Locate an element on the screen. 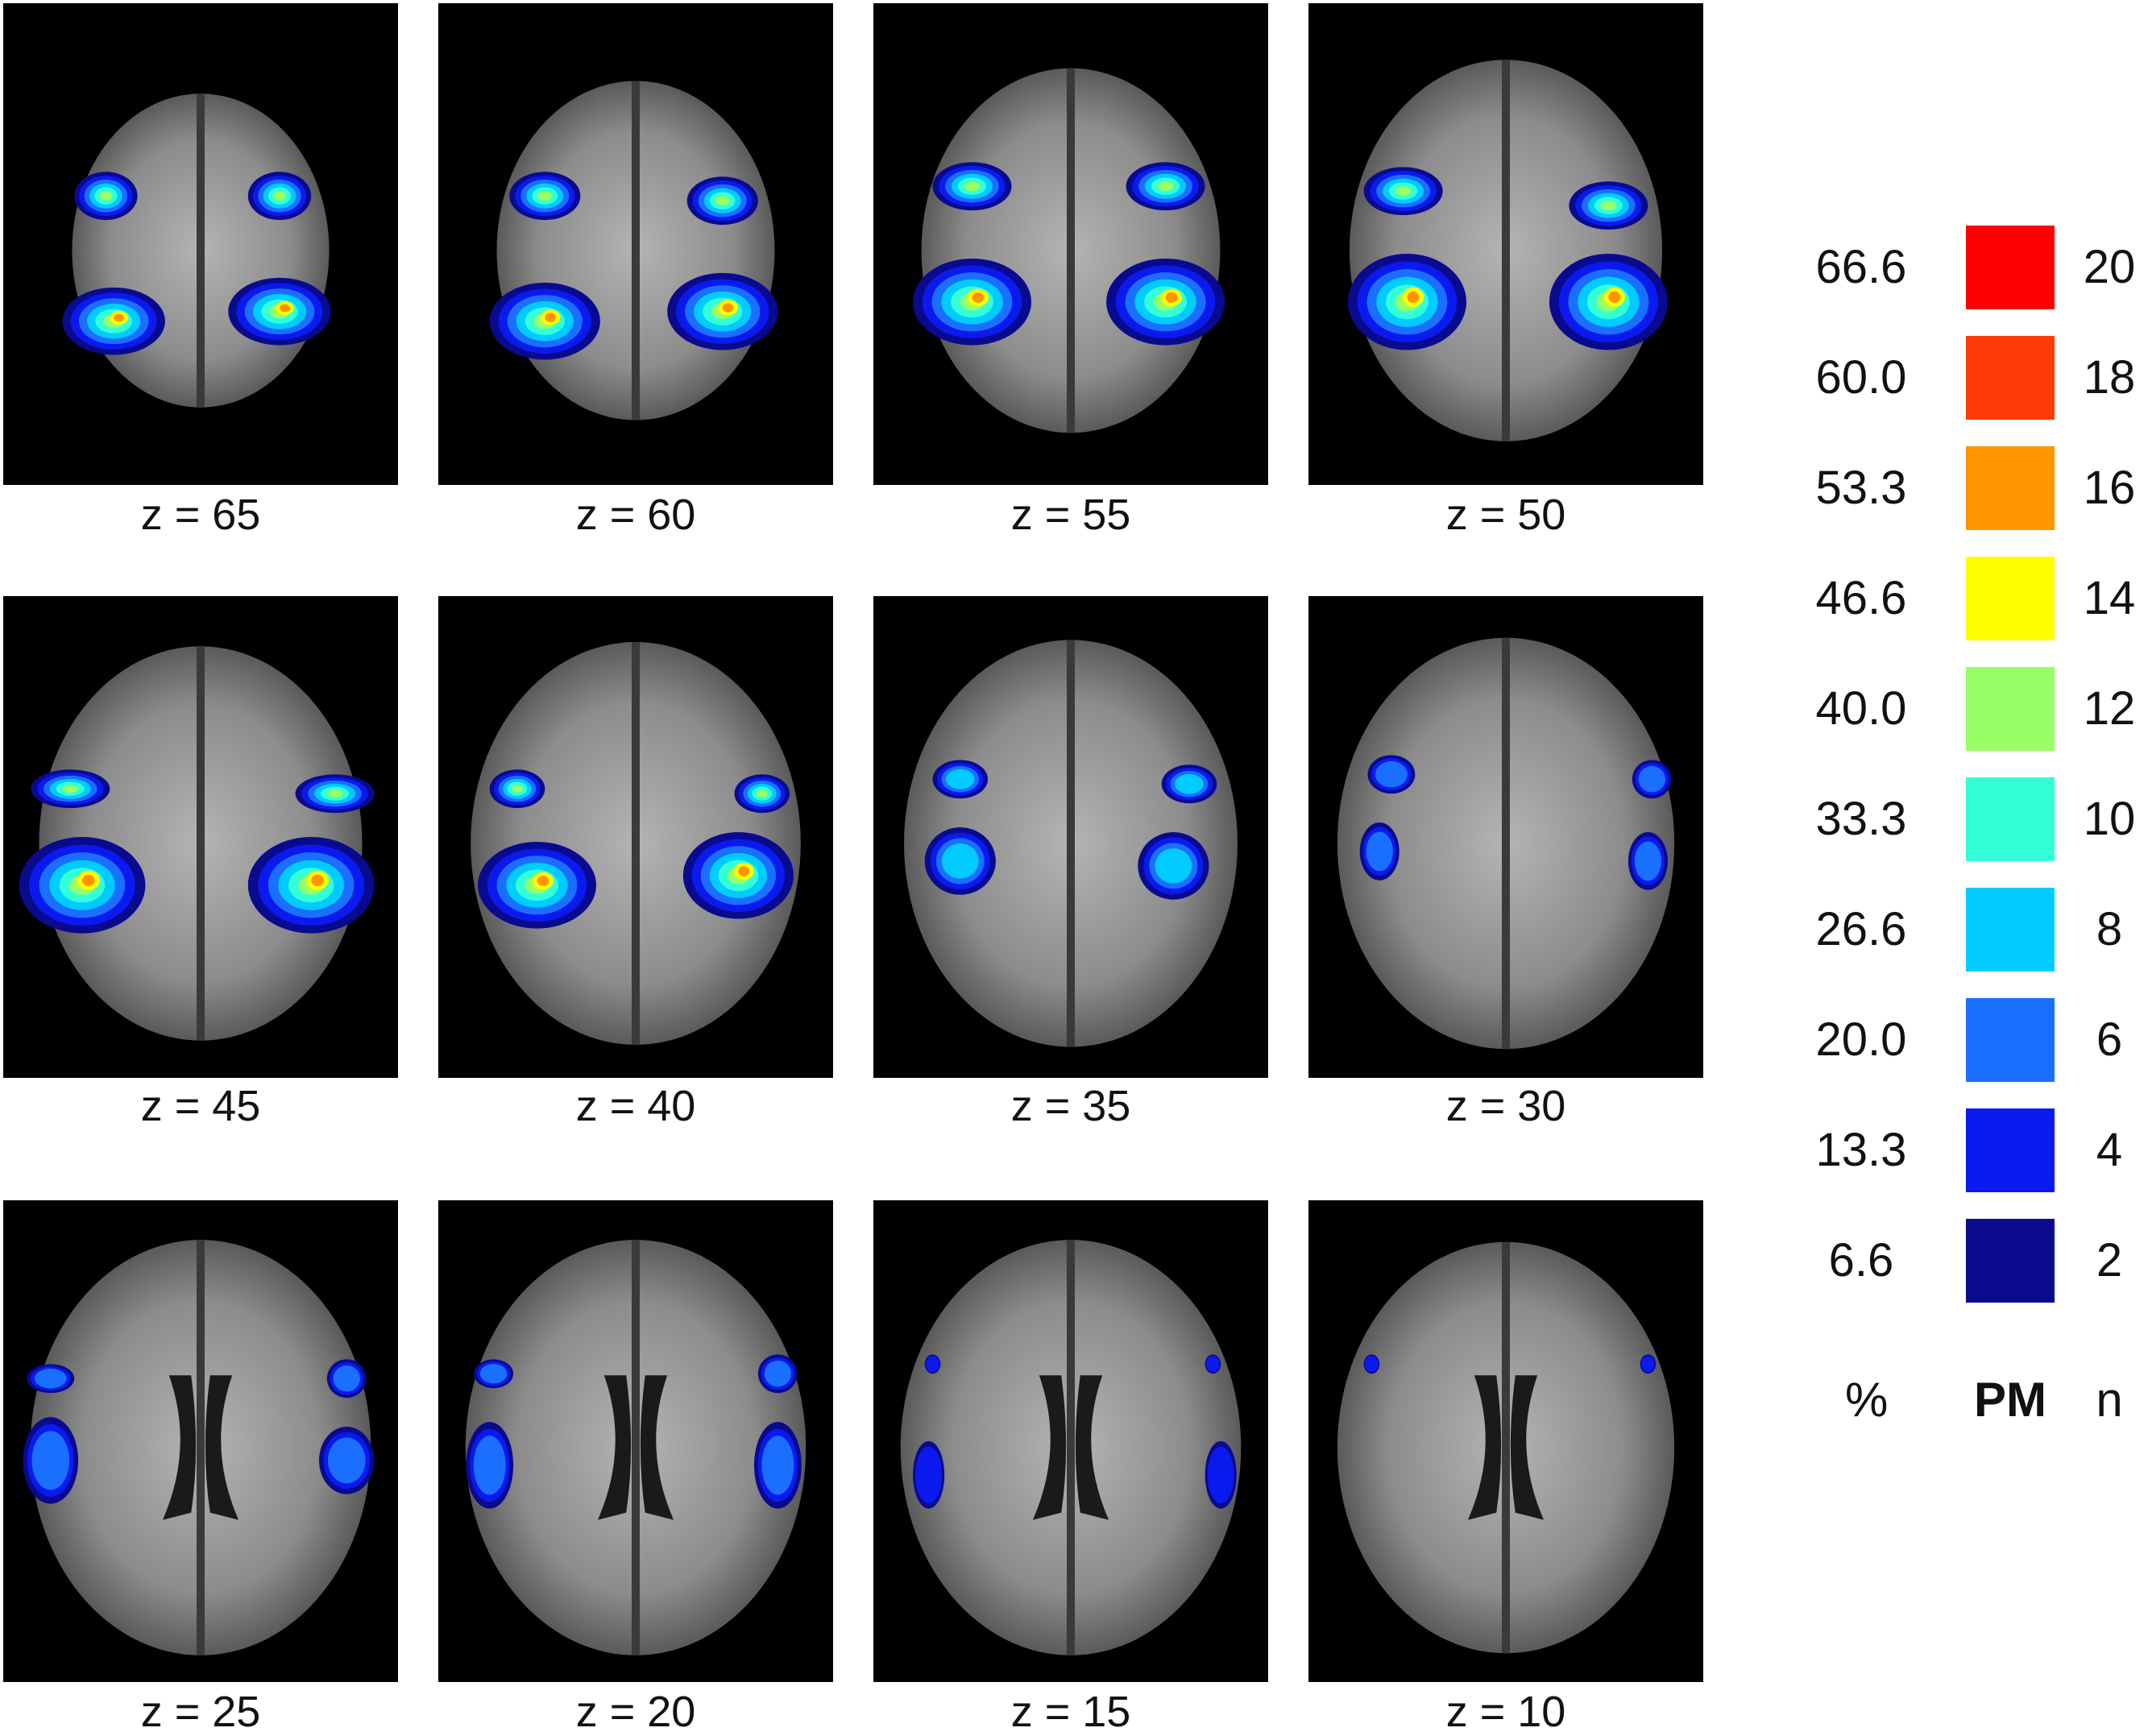 Image resolution: width=2148 pixels, height=1736 pixels. legend-row: 40.0 12 is located at coordinates (1960, 709).